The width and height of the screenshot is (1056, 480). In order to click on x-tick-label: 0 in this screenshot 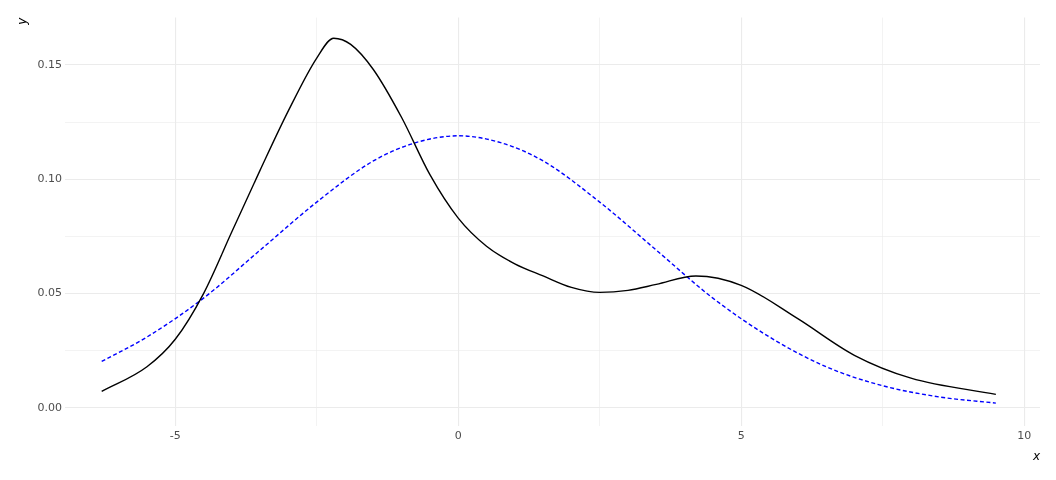, I will do `click(458, 435)`.